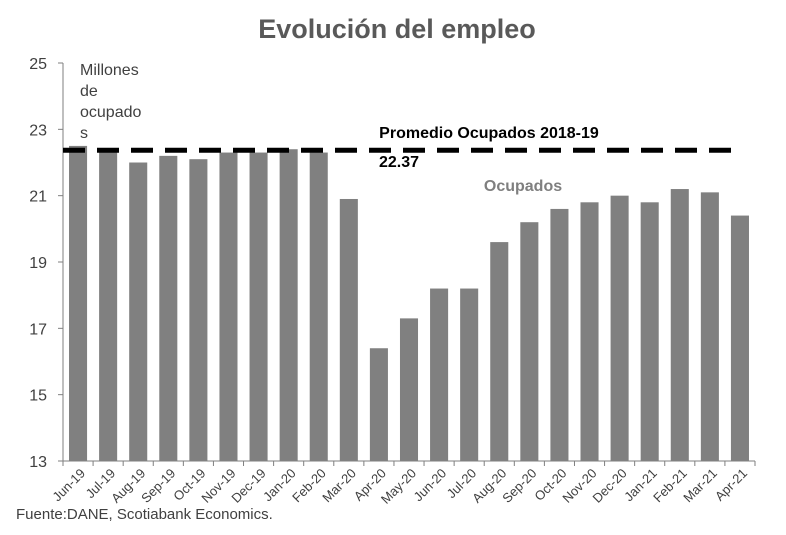 Image resolution: width=786 pixels, height=535 pixels. I want to click on chart-title: Evolución del empleo, so click(397, 29).